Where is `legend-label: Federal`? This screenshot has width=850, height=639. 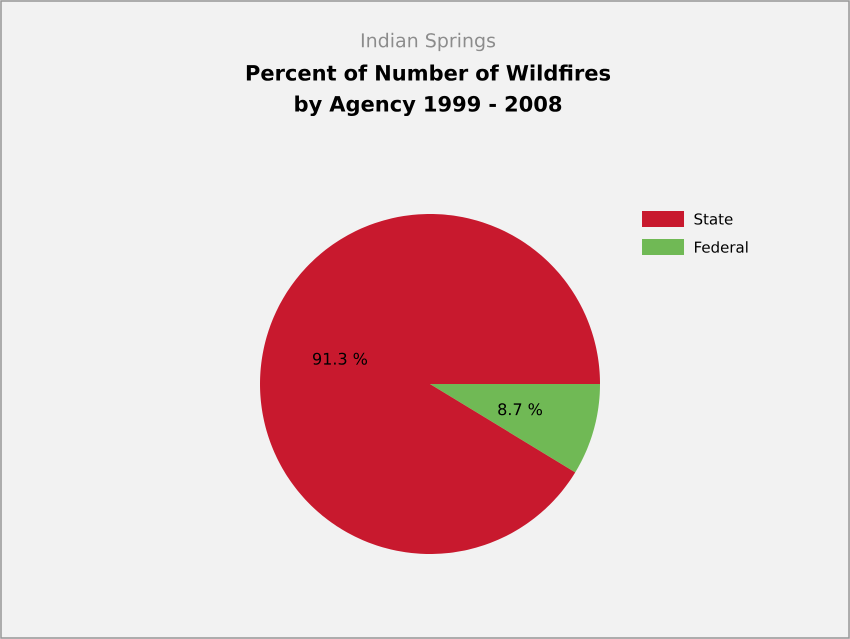 legend-label: Federal is located at coordinates (721, 247).